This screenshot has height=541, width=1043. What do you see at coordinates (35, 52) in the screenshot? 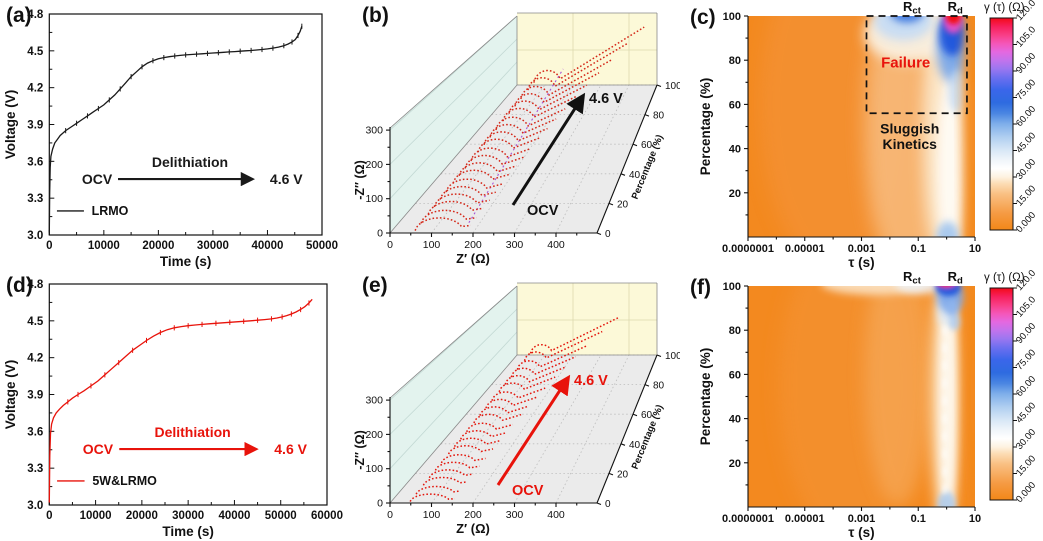
I see `y-tick-label: 4.5` at bounding box center [35, 52].